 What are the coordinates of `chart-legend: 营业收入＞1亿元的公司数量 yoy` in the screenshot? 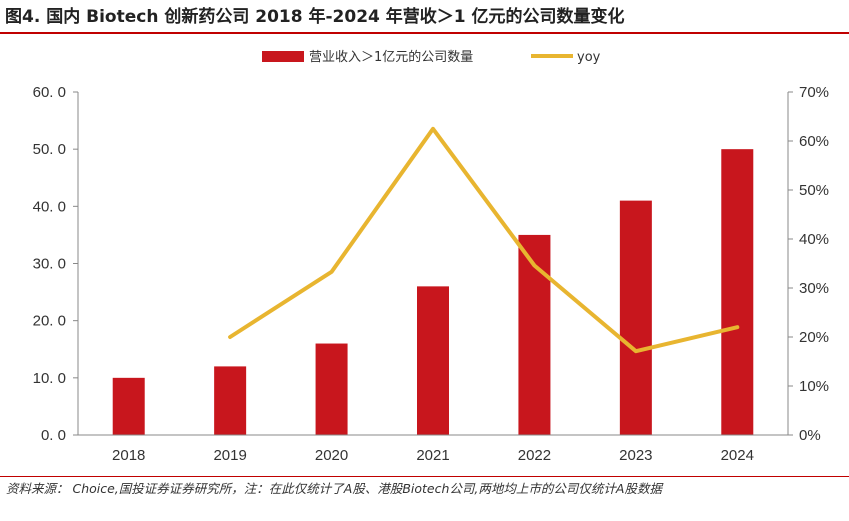 It's located at (431, 57).